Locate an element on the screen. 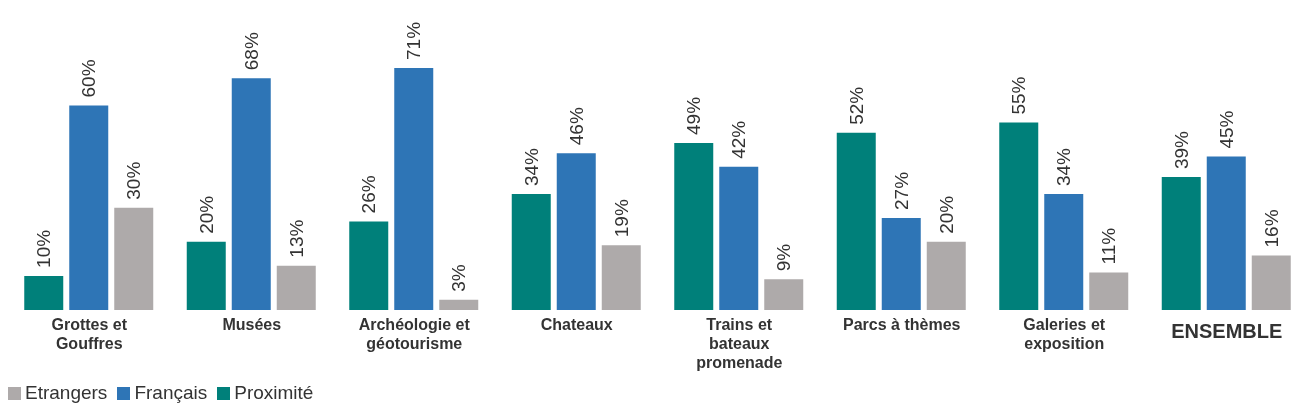  x-tick-label: Musées is located at coordinates (252, 324).